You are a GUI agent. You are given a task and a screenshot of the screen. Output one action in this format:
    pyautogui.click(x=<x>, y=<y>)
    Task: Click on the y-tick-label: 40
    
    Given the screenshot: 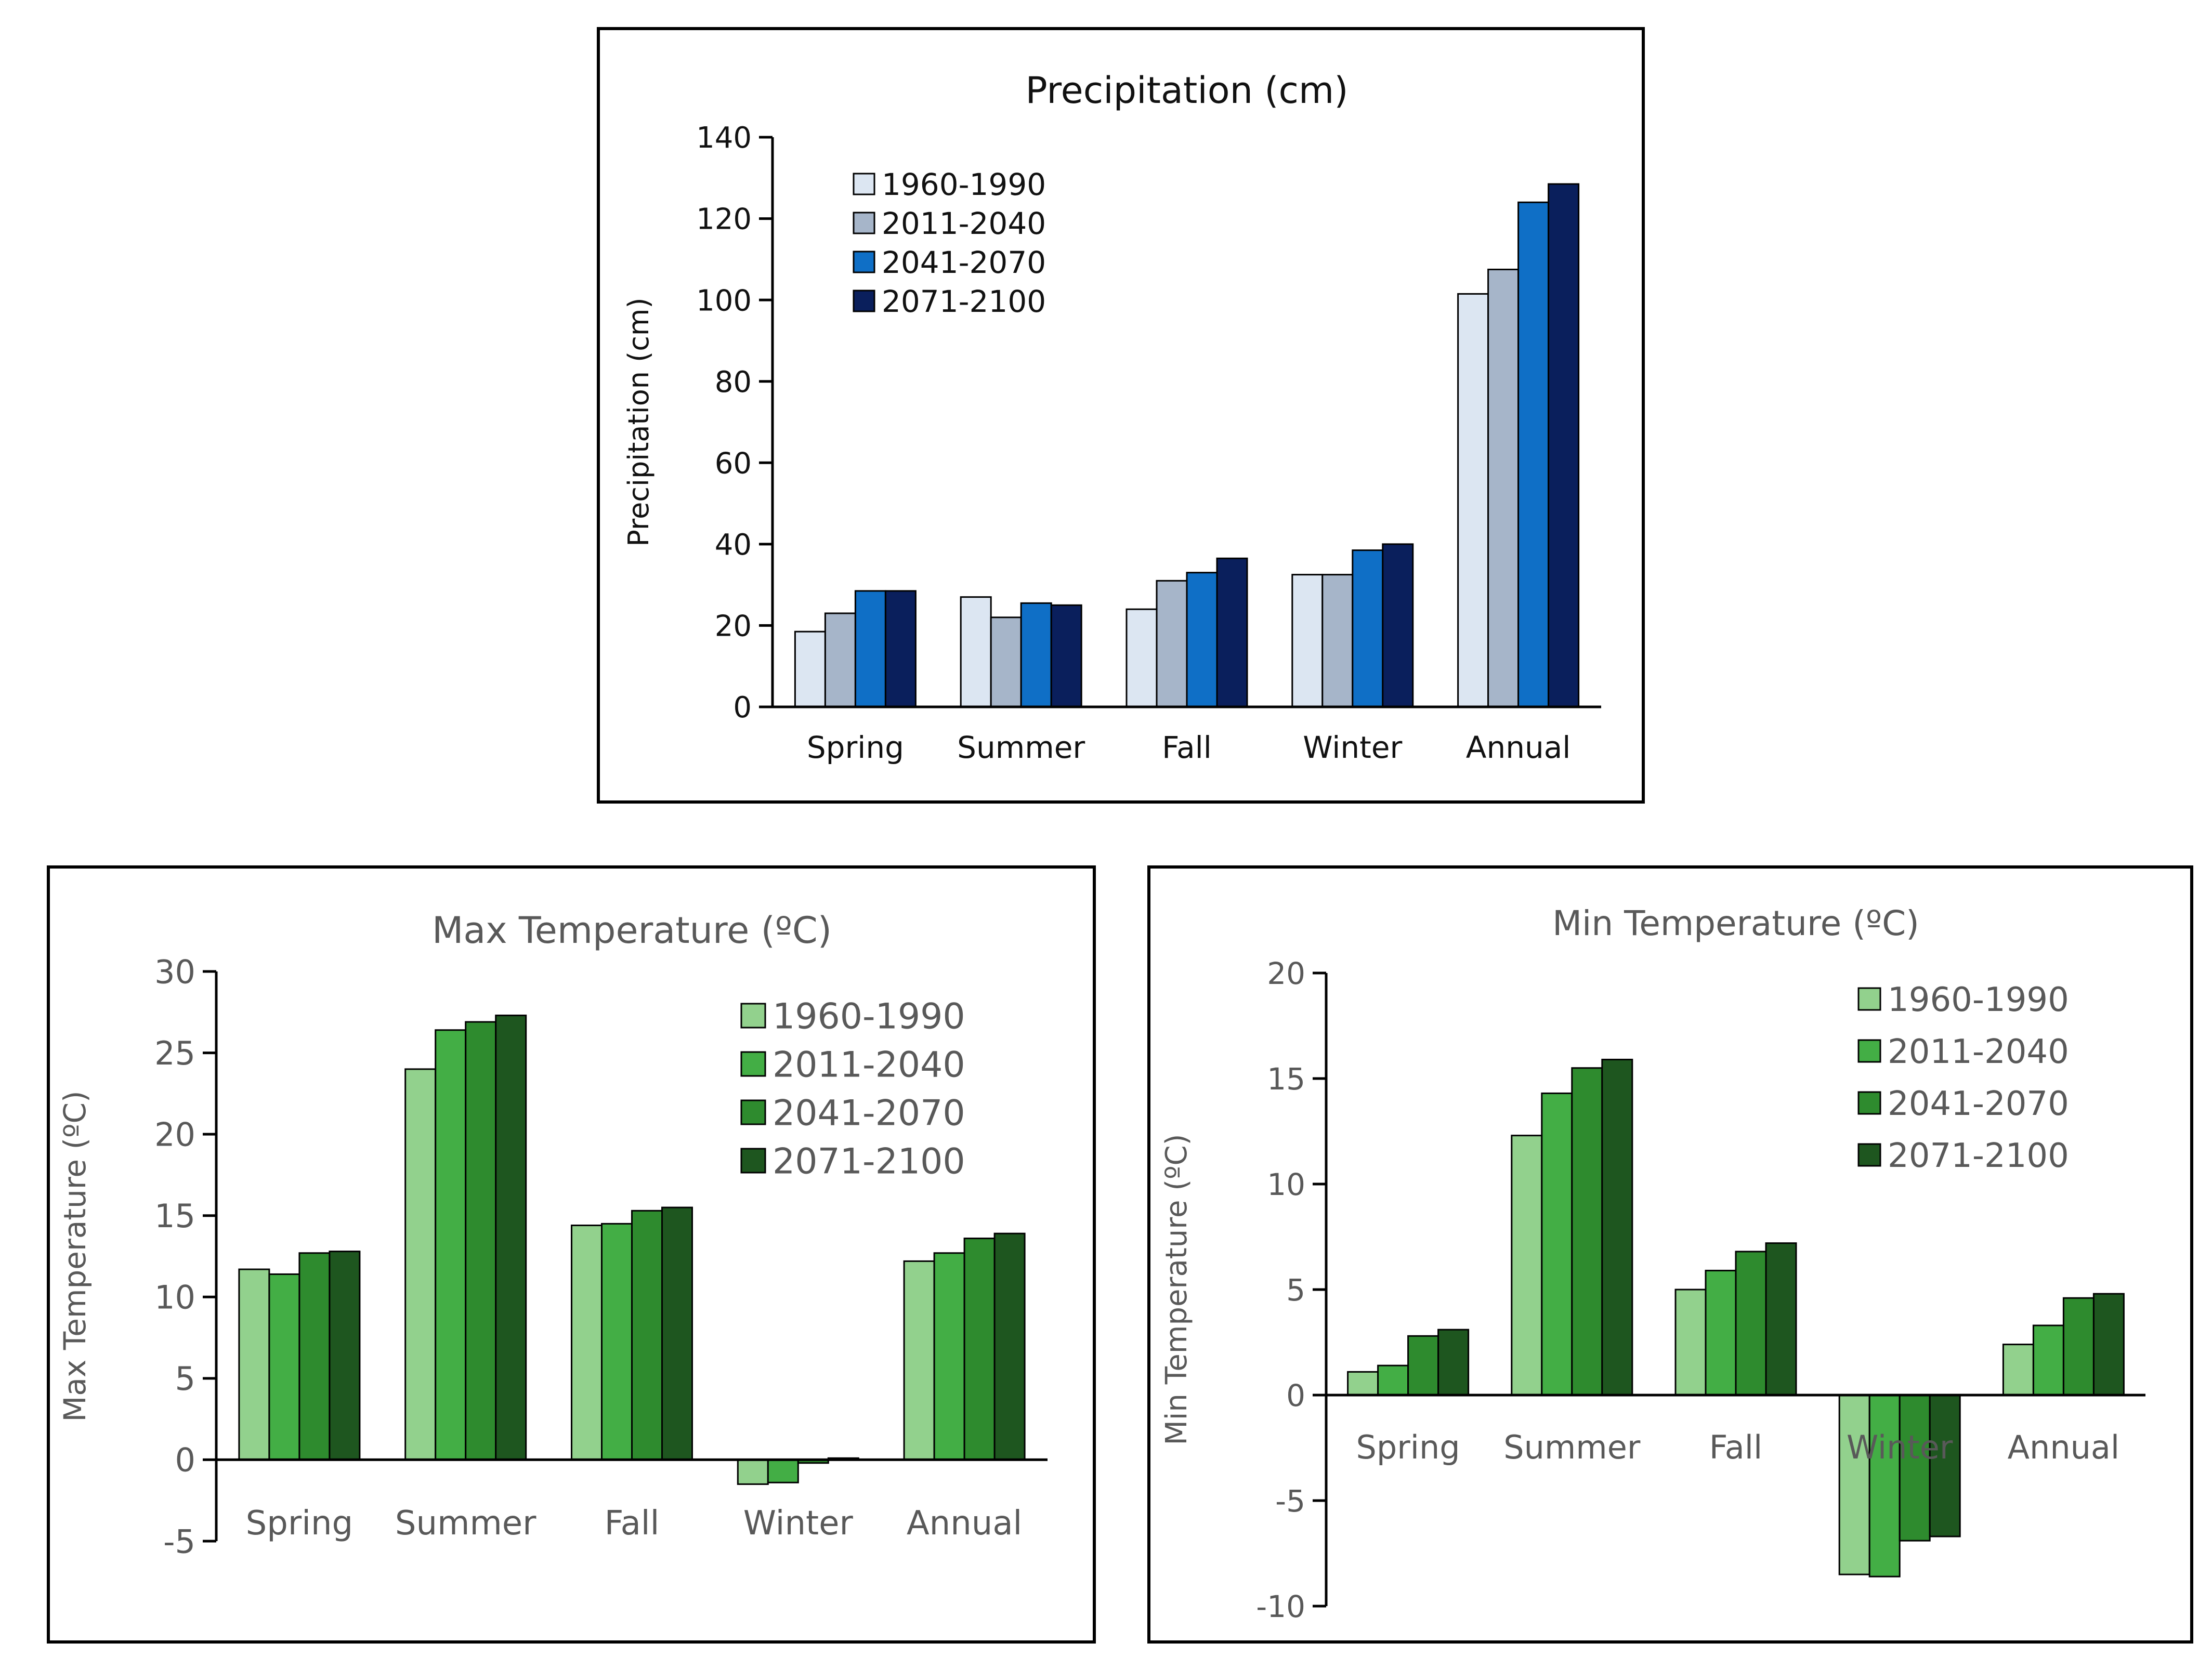 What is the action you would take?
    pyautogui.click(x=734, y=545)
    